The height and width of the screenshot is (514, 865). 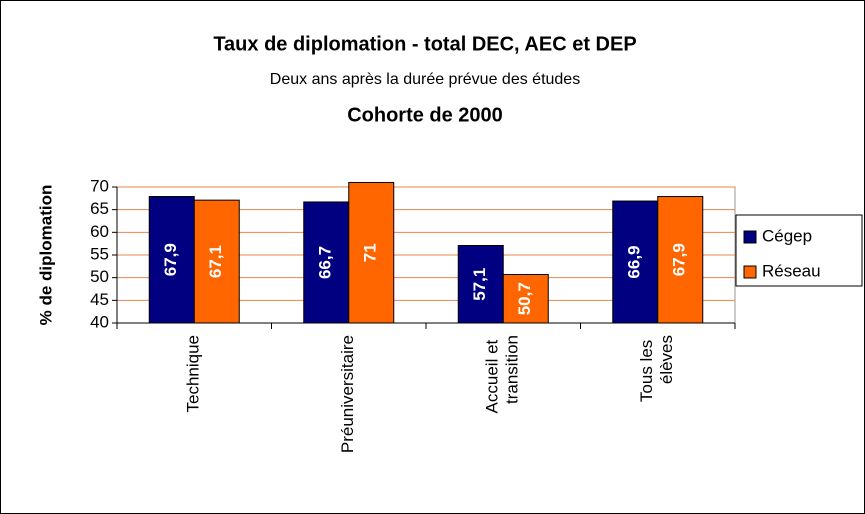 I want to click on legend-label: Réseau, so click(x=791, y=270).